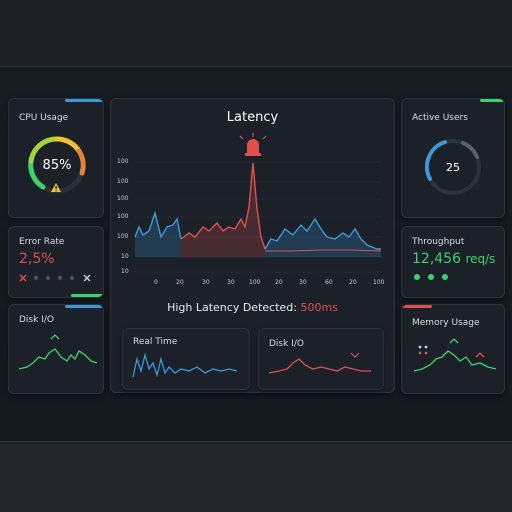 This screenshot has height=512, width=512. What do you see at coordinates (286, 344) in the screenshot?
I see `disk-io-center-title: Disk I/O` at bounding box center [286, 344].